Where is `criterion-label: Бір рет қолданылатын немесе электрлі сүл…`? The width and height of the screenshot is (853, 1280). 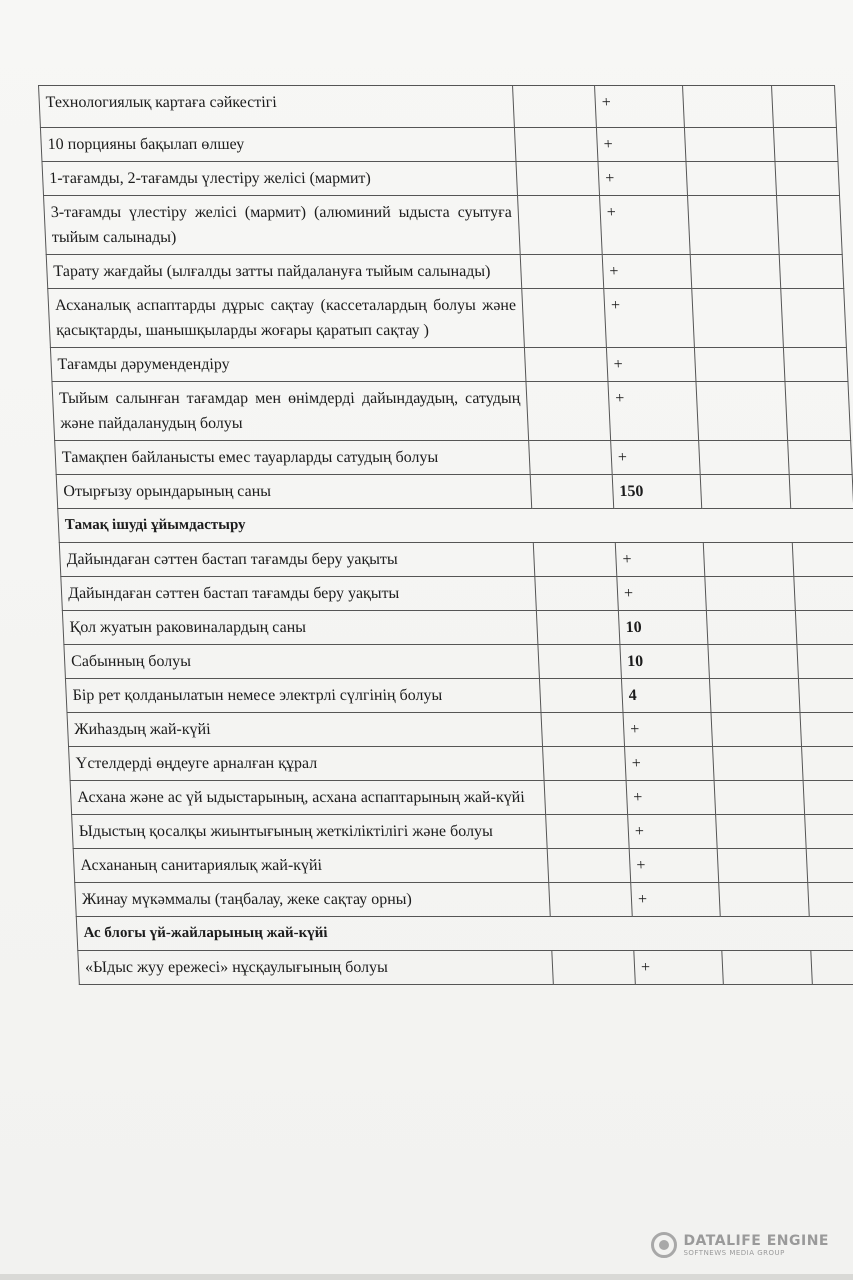
criterion-label: Бір рет қолданылатын немесе электрлі сүл… is located at coordinates (303, 695).